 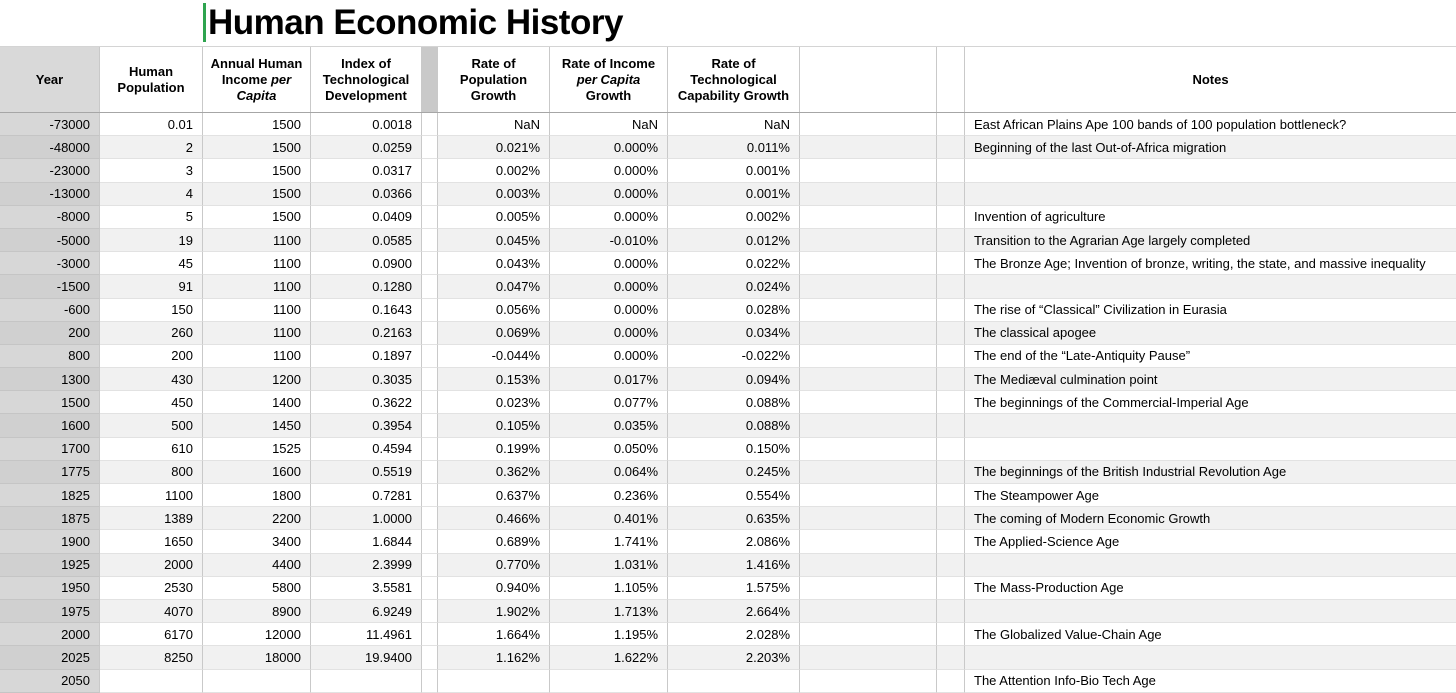 I want to click on cell-tech_growth: 0.150%, so click(x=734, y=449).